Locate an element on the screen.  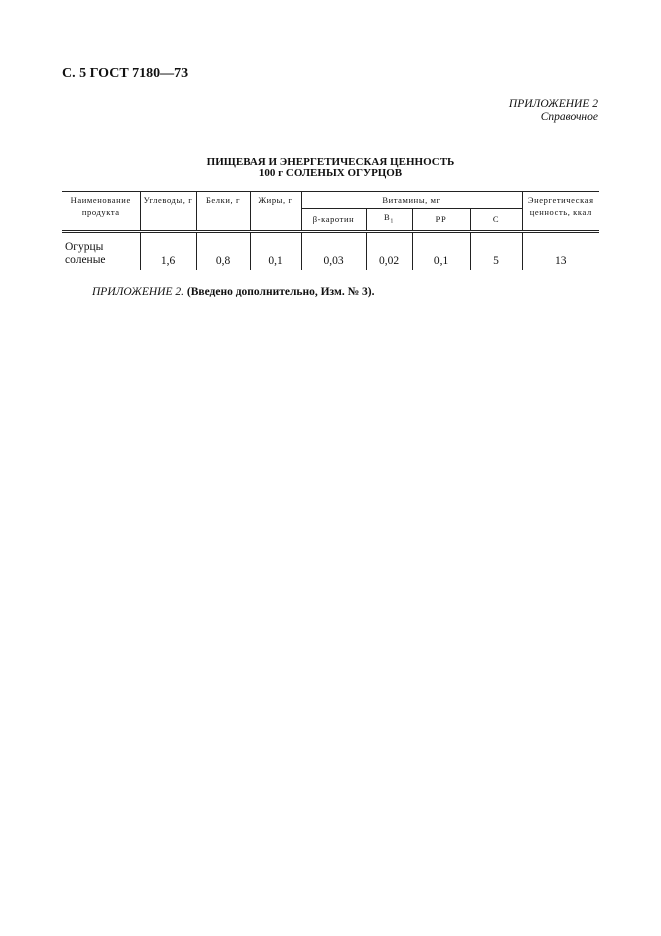
note-text: (Введено дополнительно, Изм. № 3). is located at coordinates (280, 292).